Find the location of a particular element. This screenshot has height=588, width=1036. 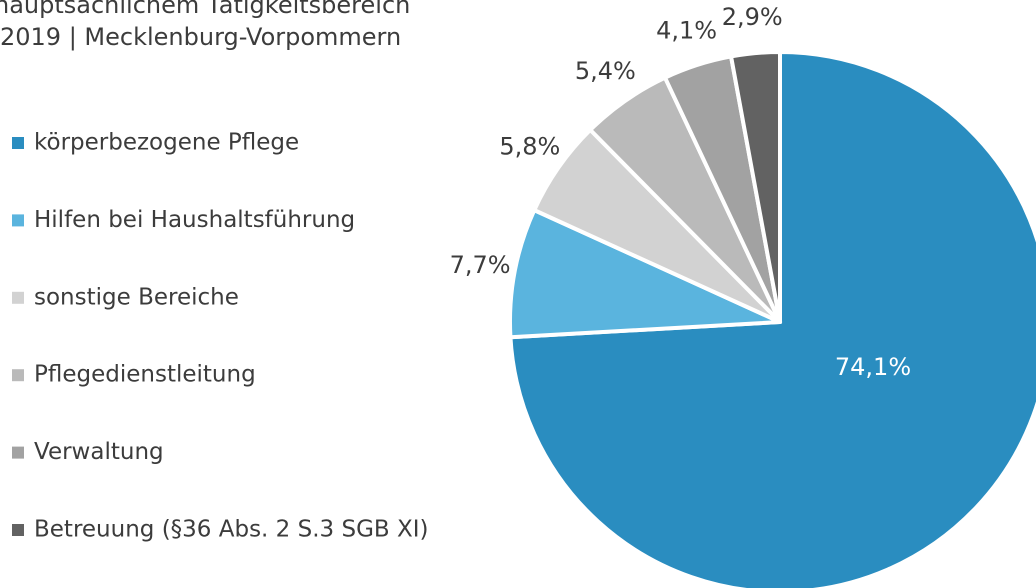

chart-title: hauptsächlichem Tätigkeitsbereich is located at coordinates (205, 9).